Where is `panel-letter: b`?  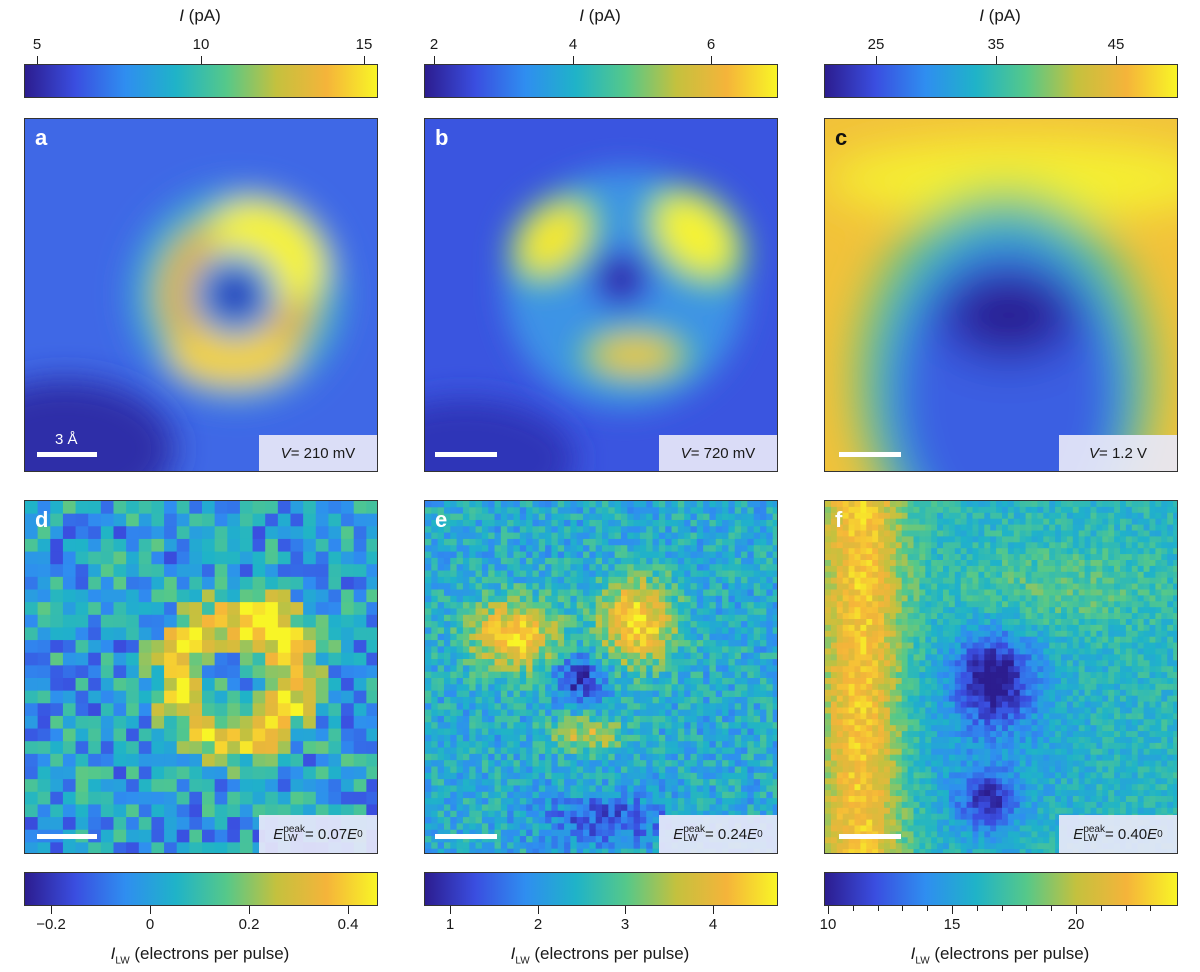 panel-letter: b is located at coordinates (442, 137).